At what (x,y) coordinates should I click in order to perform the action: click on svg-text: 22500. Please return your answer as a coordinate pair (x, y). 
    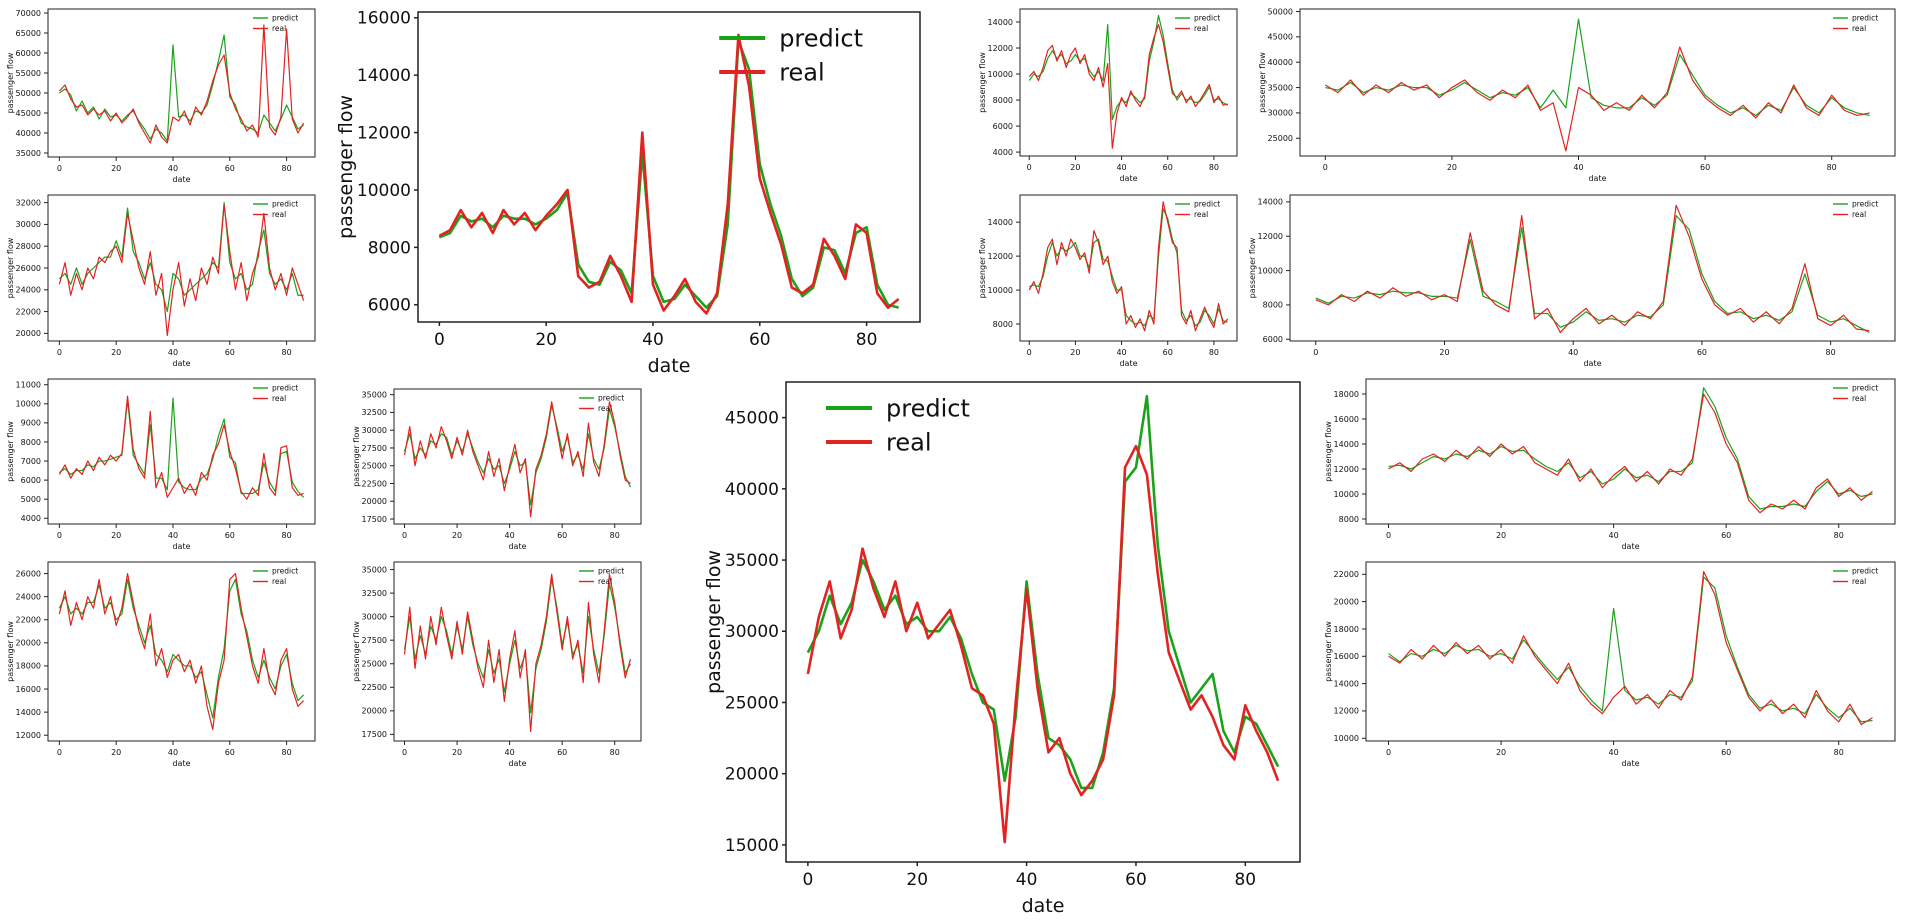
    Looking at the image, I should click on (374, 483).